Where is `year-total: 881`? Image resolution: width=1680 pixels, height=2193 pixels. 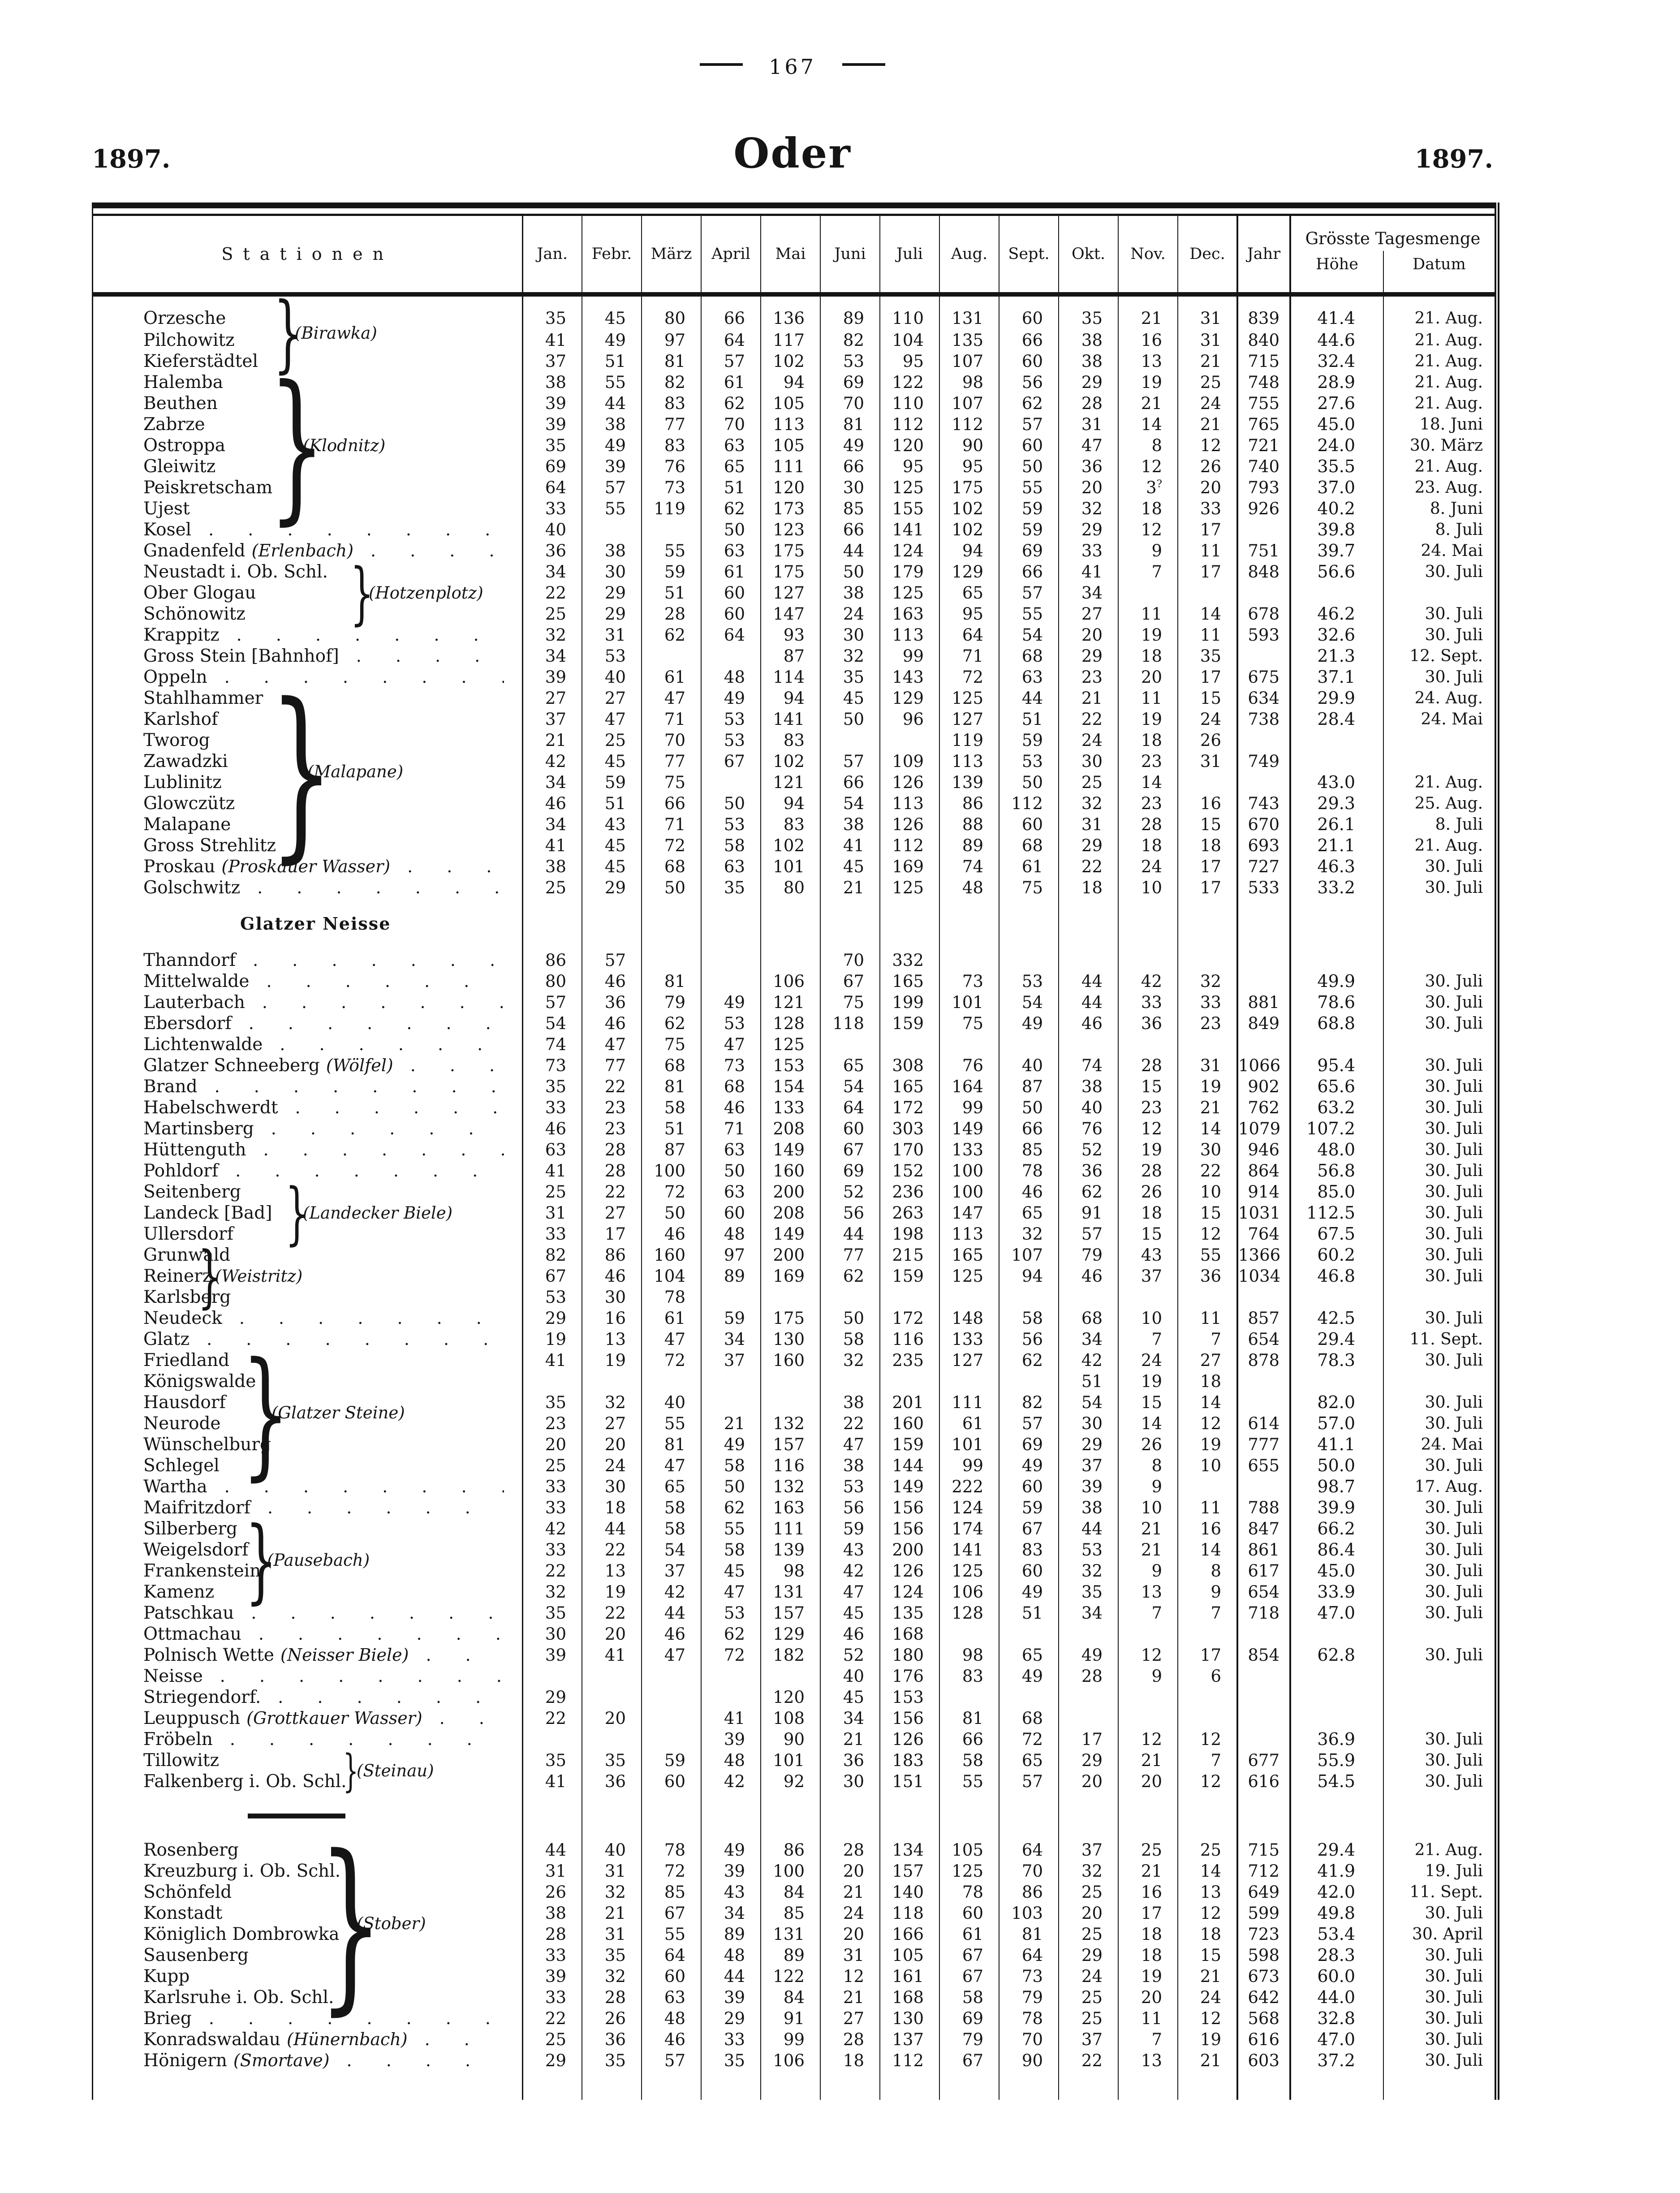 year-total: 881 is located at coordinates (1264, 1003).